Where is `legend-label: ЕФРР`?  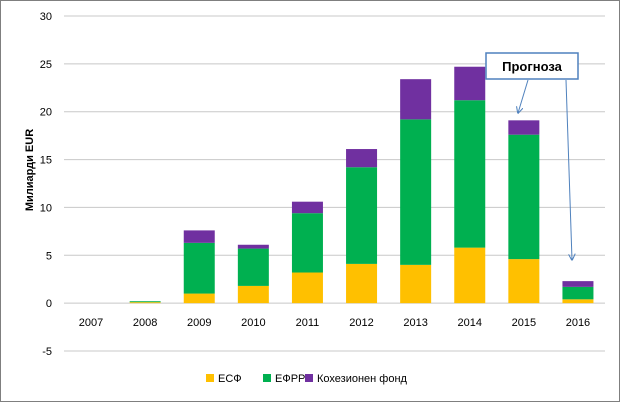
legend-label: ЕФРР is located at coordinates (290, 379).